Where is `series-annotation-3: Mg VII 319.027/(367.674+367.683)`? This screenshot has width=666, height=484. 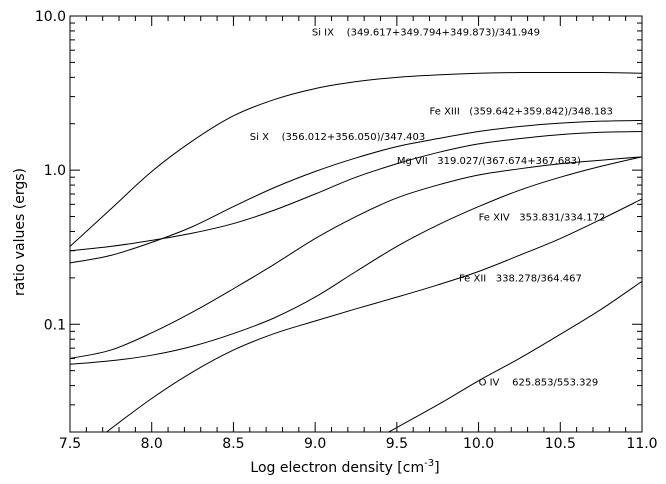 series-annotation-3: Mg VII 319.027/(367.674+367.683) is located at coordinates (489, 161).